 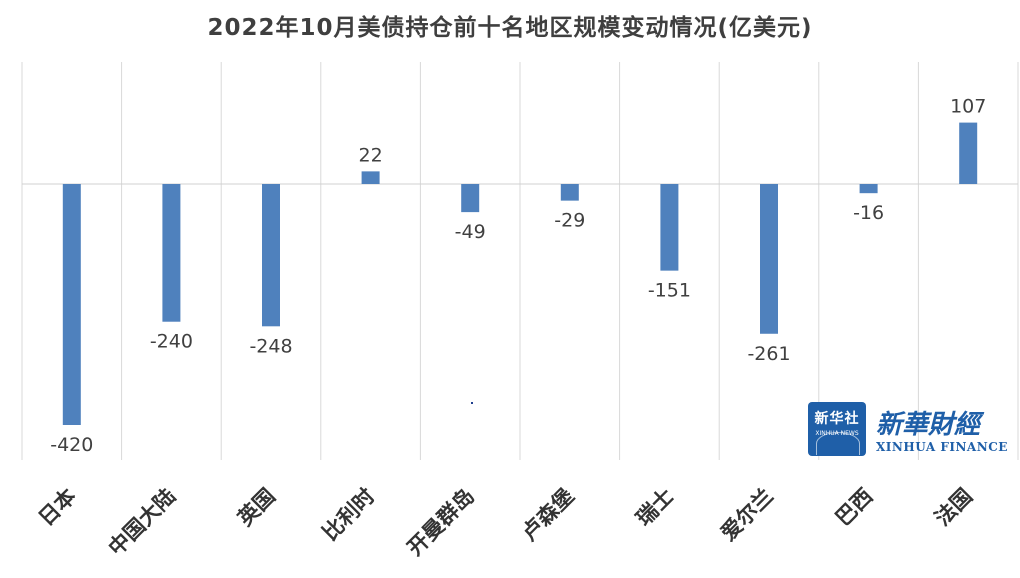 I want to click on data-label-7: -261, so click(x=768, y=354).